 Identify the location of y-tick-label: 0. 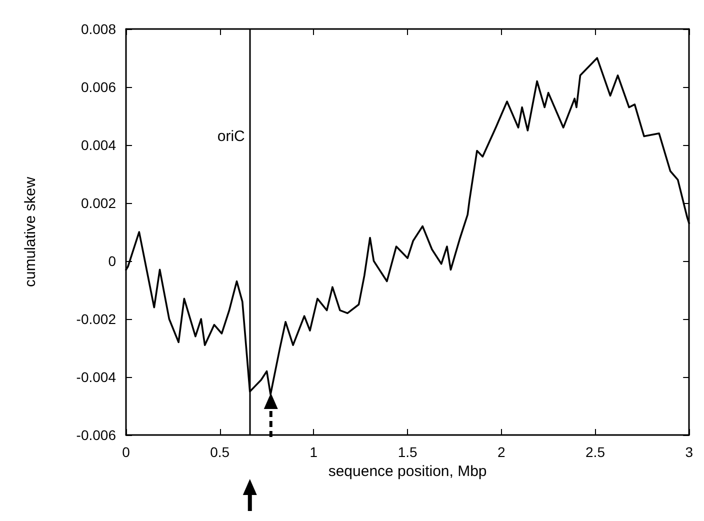
(112, 261).